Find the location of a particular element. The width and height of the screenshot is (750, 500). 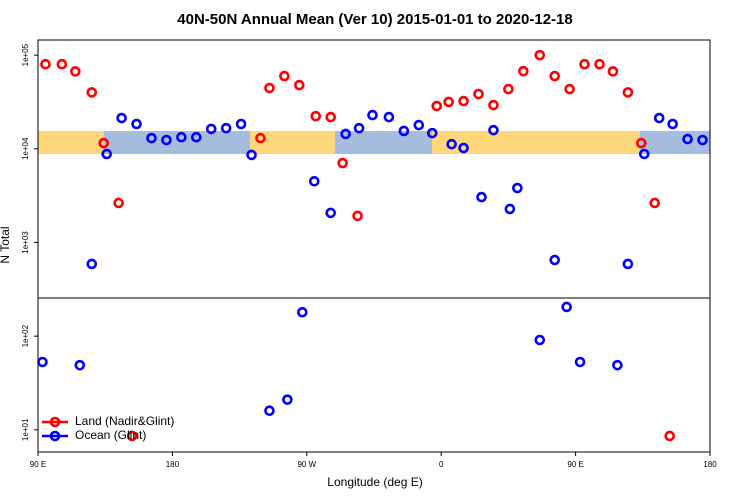

legend-label: Ocean (Glint) is located at coordinates (110, 435).